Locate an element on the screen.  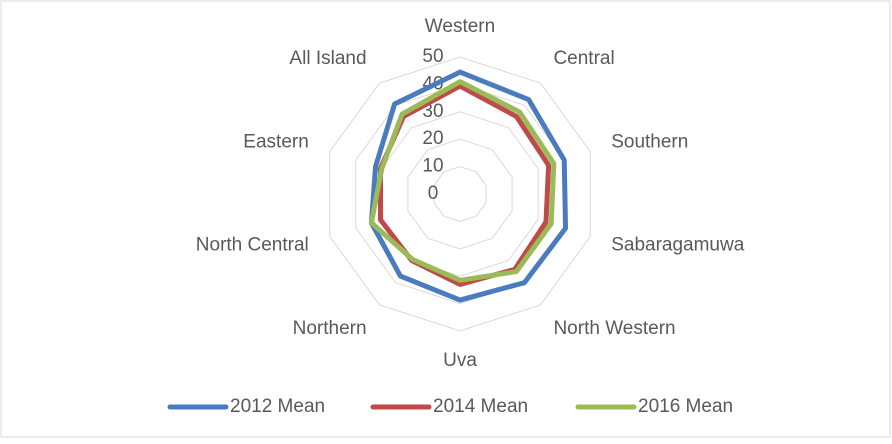
category-label: North Western is located at coordinates (614, 328).